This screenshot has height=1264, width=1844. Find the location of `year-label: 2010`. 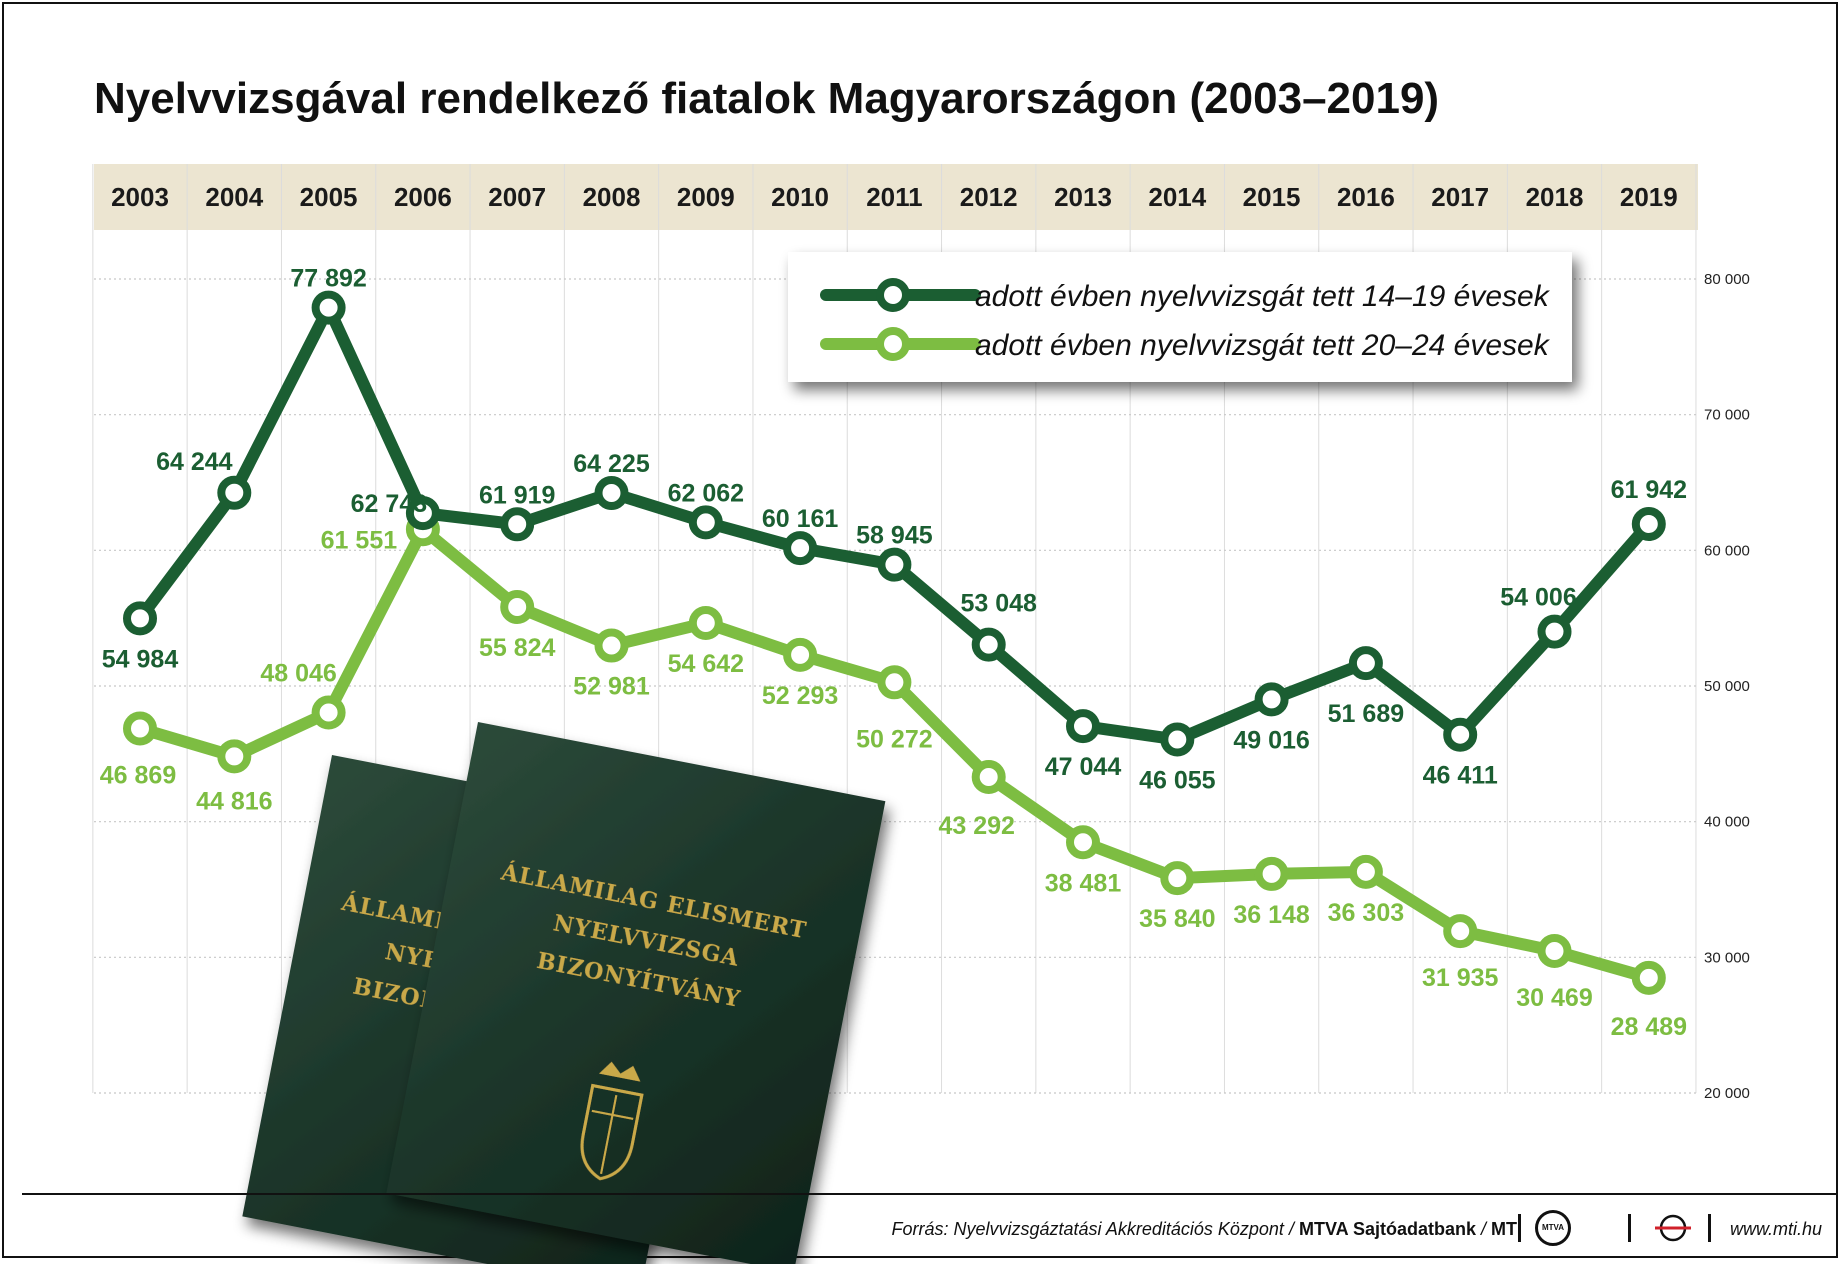

year-label: 2010 is located at coordinates (800, 197).